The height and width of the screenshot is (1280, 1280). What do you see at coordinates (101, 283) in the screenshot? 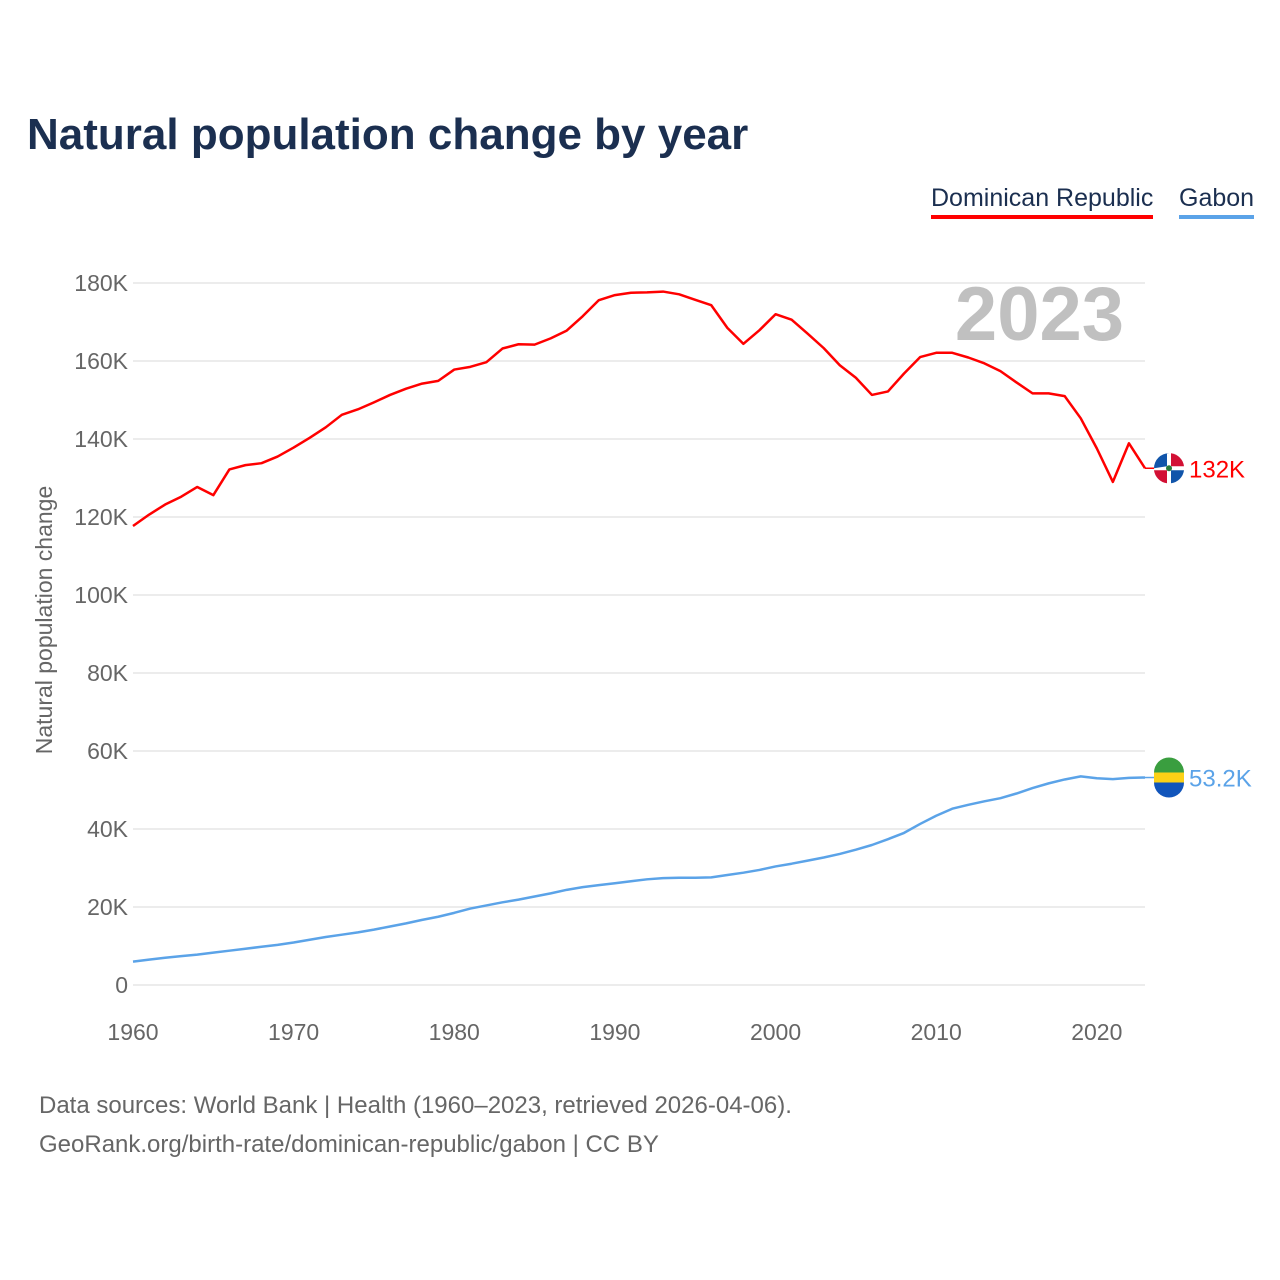
I see `y-tick-label: 180K` at bounding box center [101, 283].